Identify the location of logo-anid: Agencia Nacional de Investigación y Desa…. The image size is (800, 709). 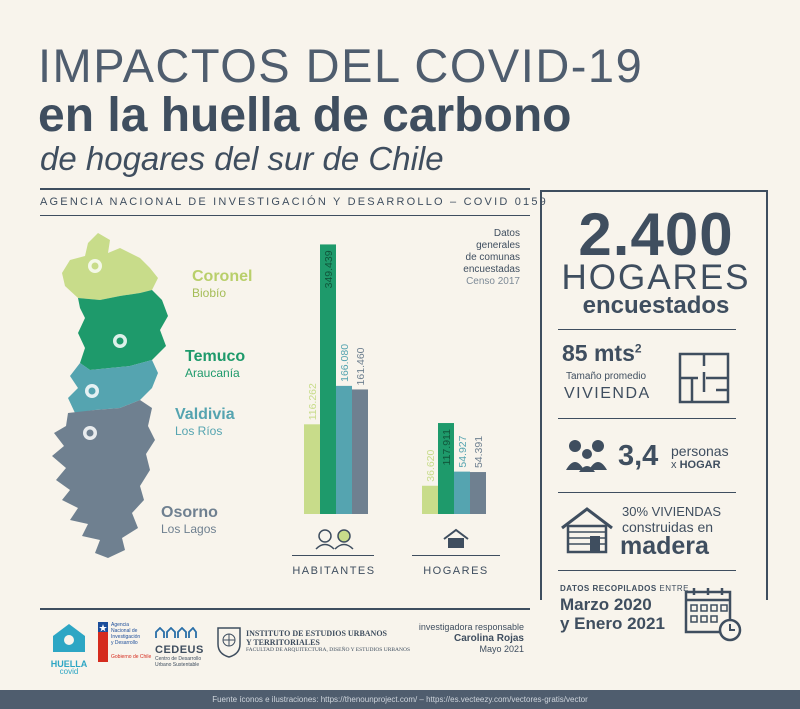
(124, 650).